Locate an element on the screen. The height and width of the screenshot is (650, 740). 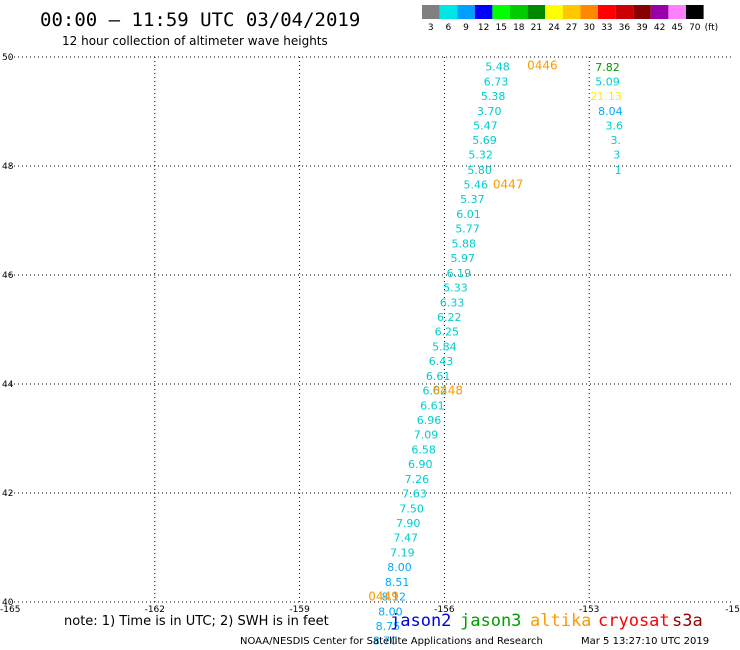
satellite-jason2: jason2 is located at coordinates (420, 621).